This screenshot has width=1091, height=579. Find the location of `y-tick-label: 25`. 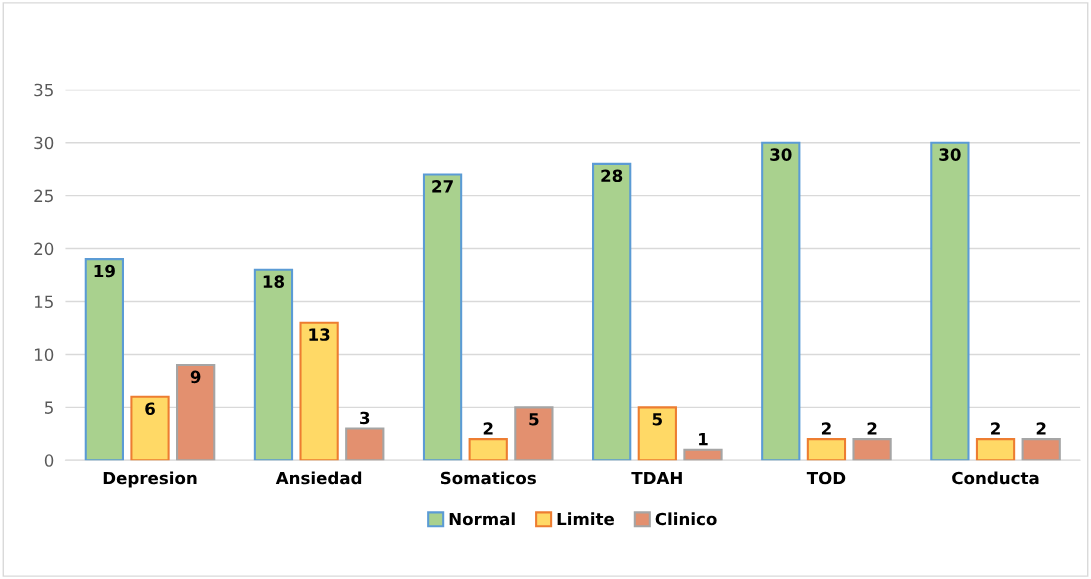

y-tick-label: 25 is located at coordinates (43, 196).